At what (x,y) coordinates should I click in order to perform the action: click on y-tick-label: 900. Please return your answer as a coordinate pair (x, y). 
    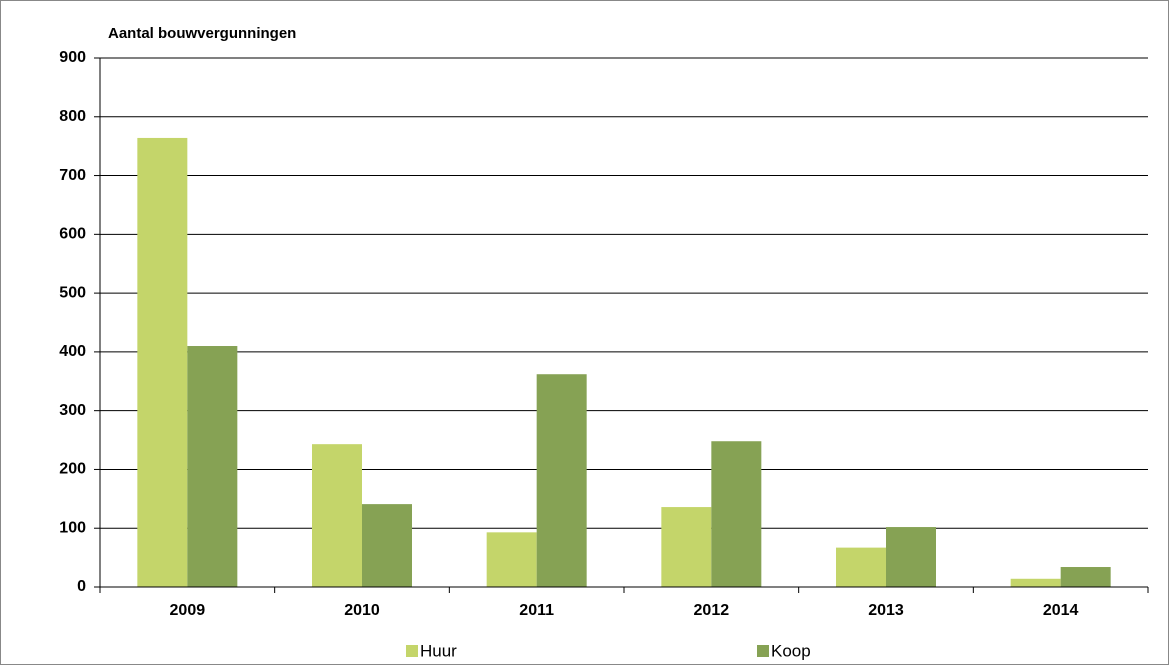
    Looking at the image, I should click on (72, 57).